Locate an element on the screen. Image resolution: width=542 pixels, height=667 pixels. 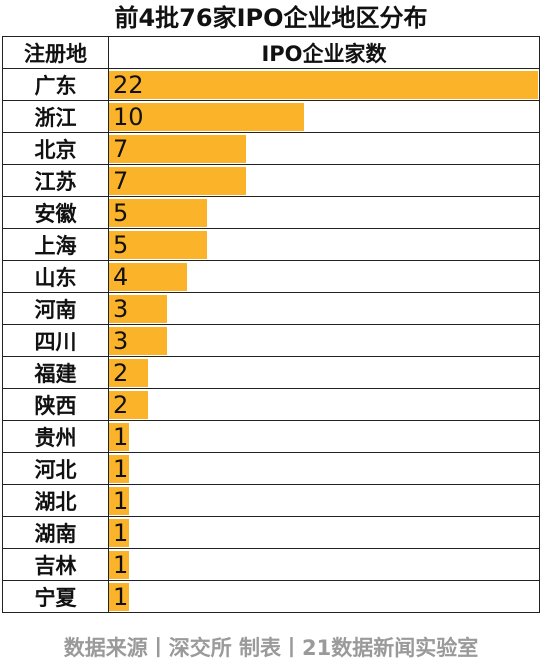
table-row: 北京 7 is located at coordinates (271, 148).